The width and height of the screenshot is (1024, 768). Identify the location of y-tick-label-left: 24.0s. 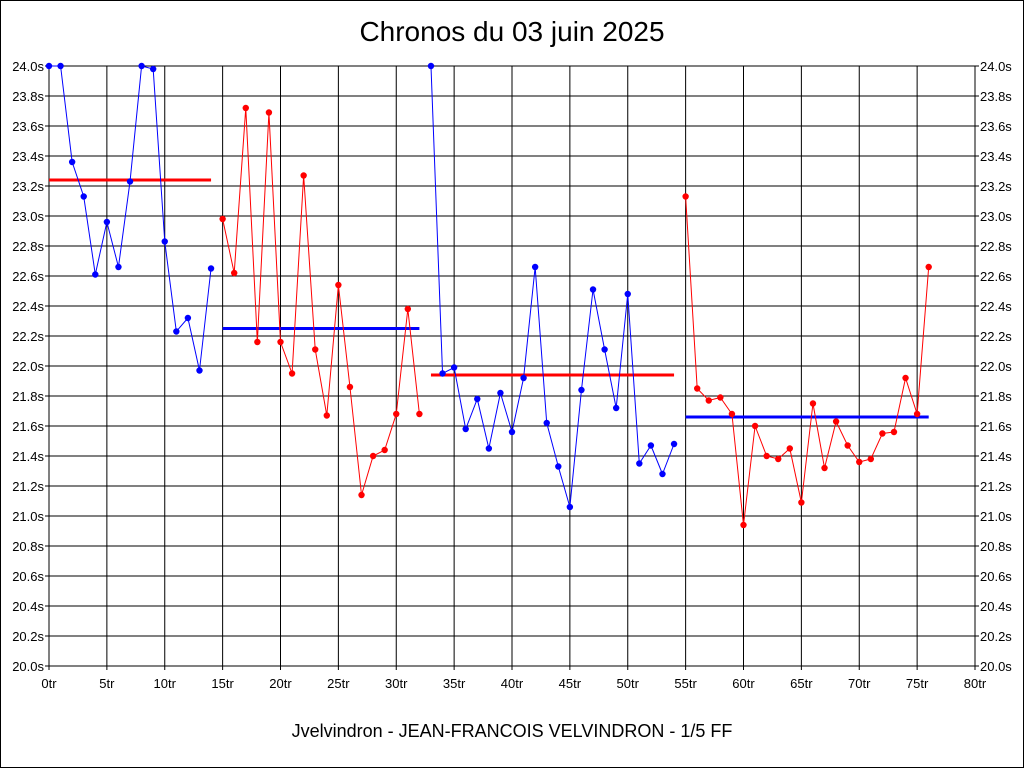
(28, 66).